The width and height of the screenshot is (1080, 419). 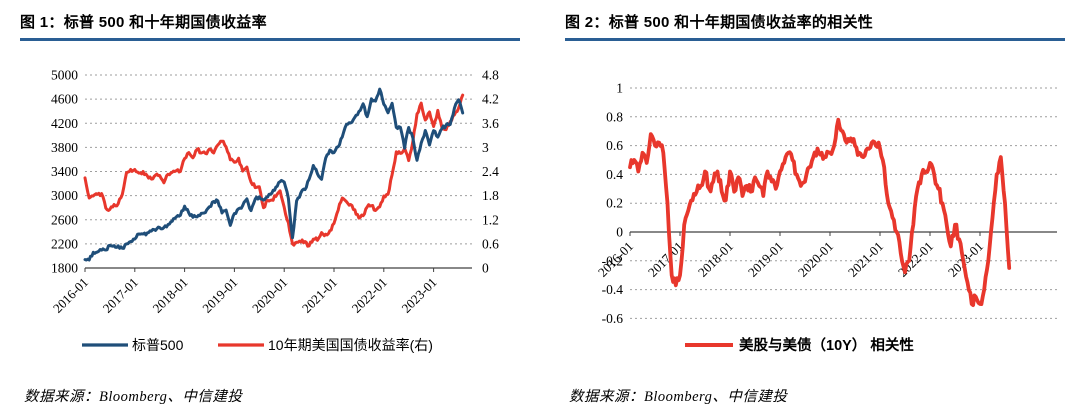 I want to click on sp500-line, so click(x=274, y=174).